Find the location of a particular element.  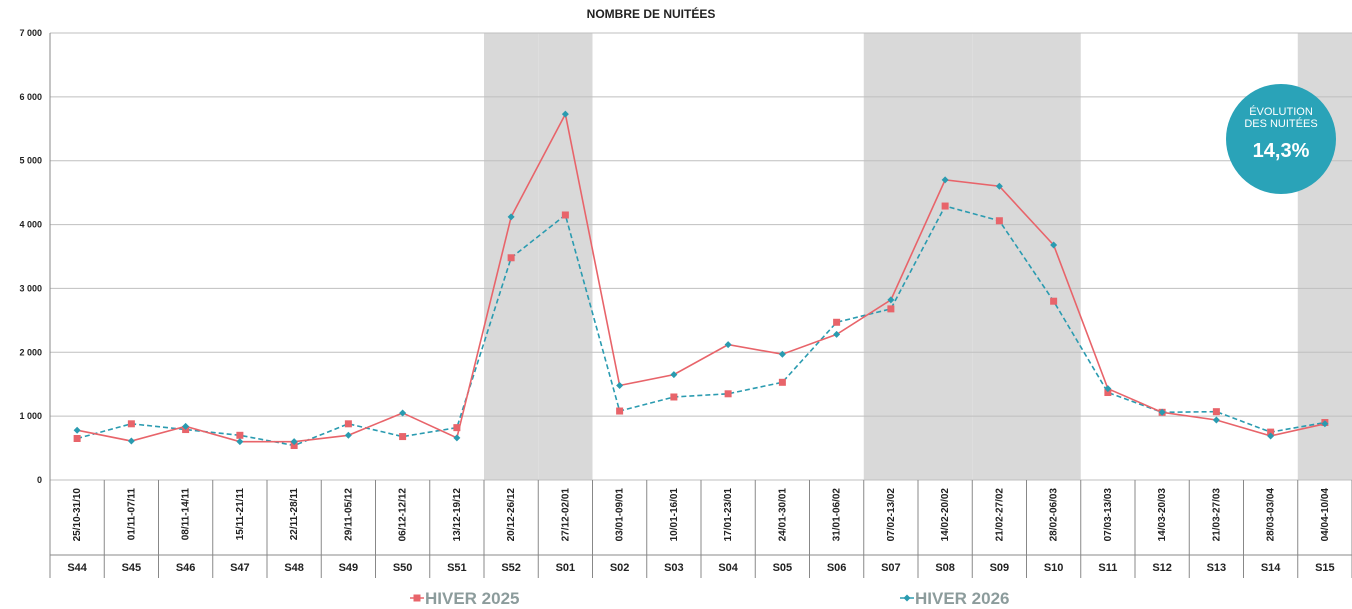

x-tick-label: S10 is located at coordinates (1054, 568).